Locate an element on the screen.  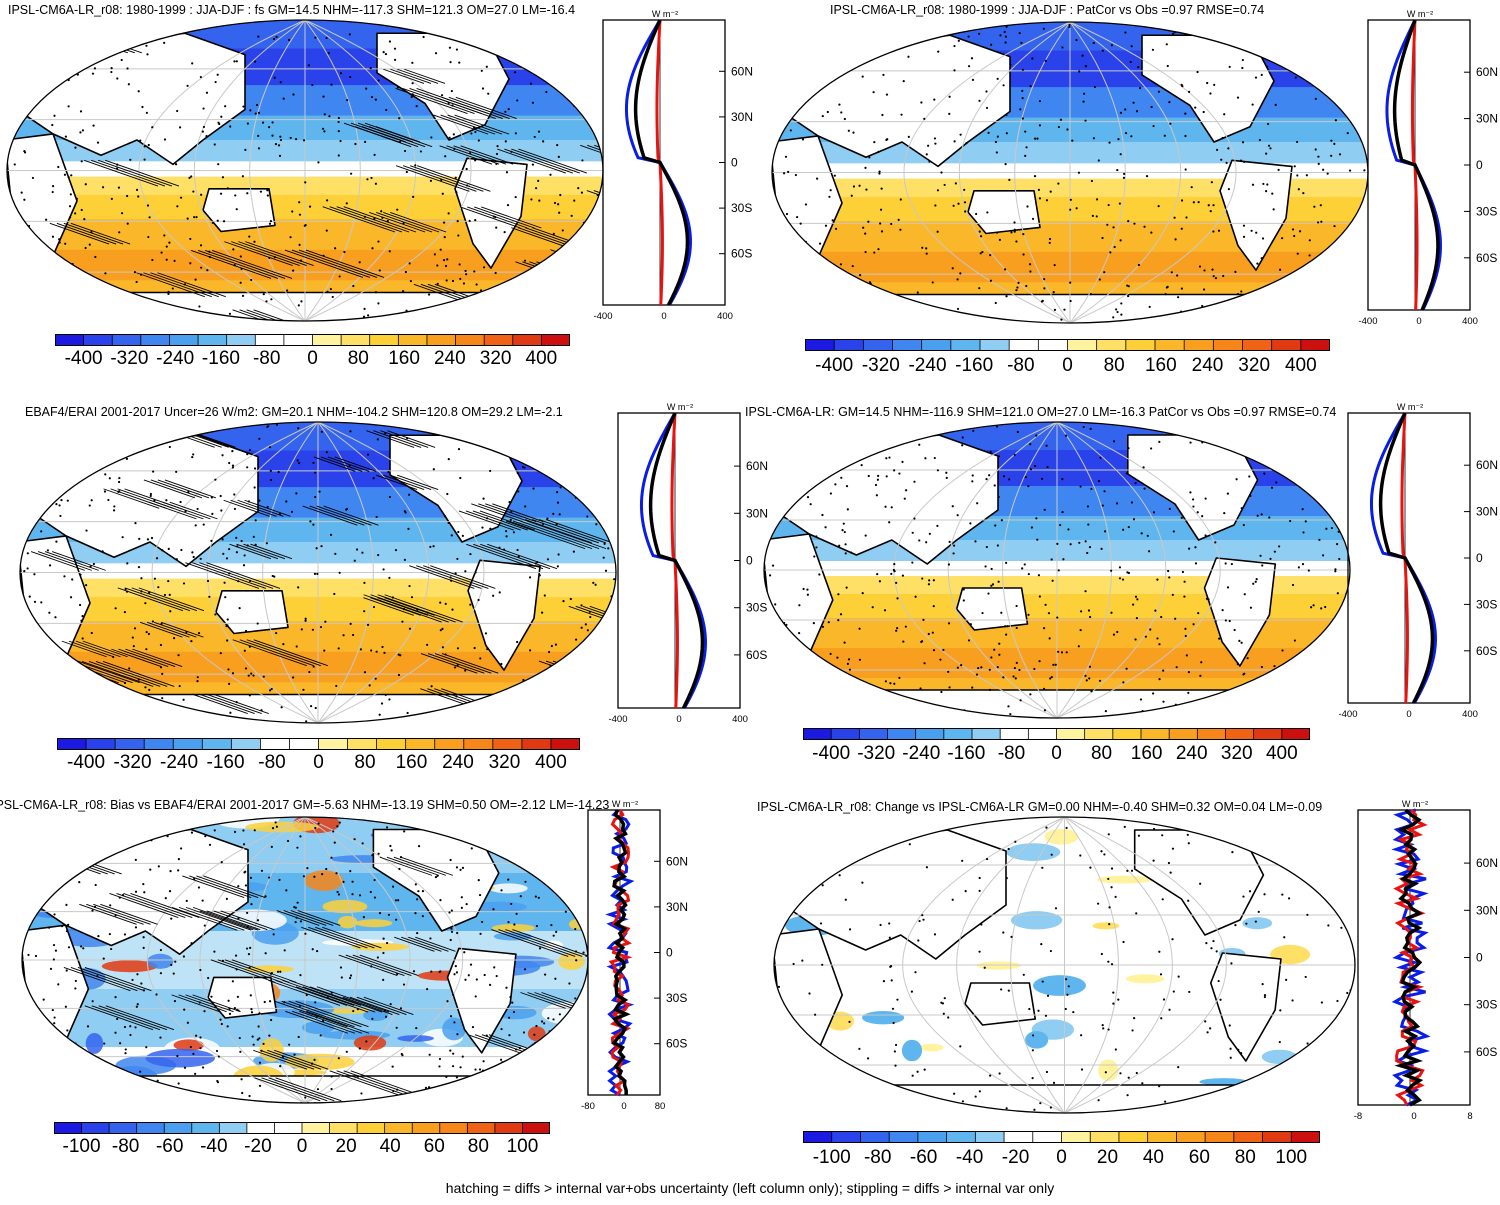
colorbar-tick-label: -320 is located at coordinates (129, 358).